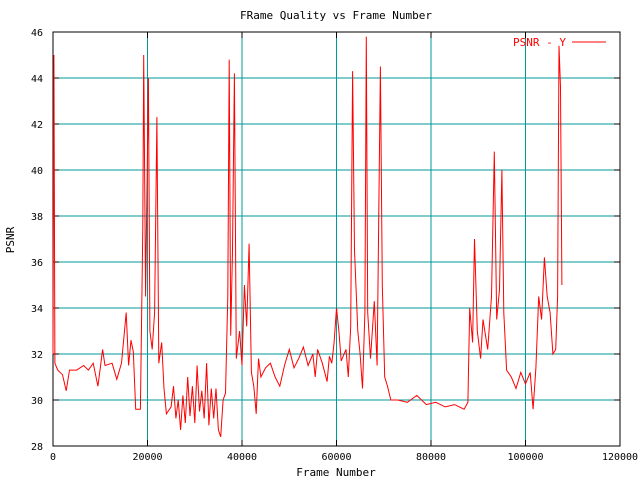  Describe the element at coordinates (525, 457) in the screenshot. I see `x-tick-label: 100000` at that location.